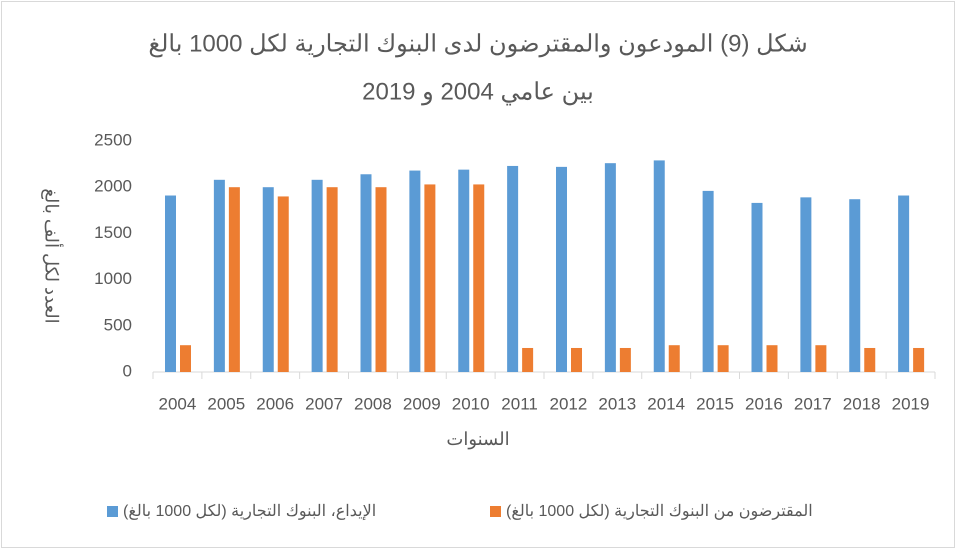 Image resolution: width=956 pixels, height=549 pixels. I want to click on y-tick-label: 0, so click(127, 370).